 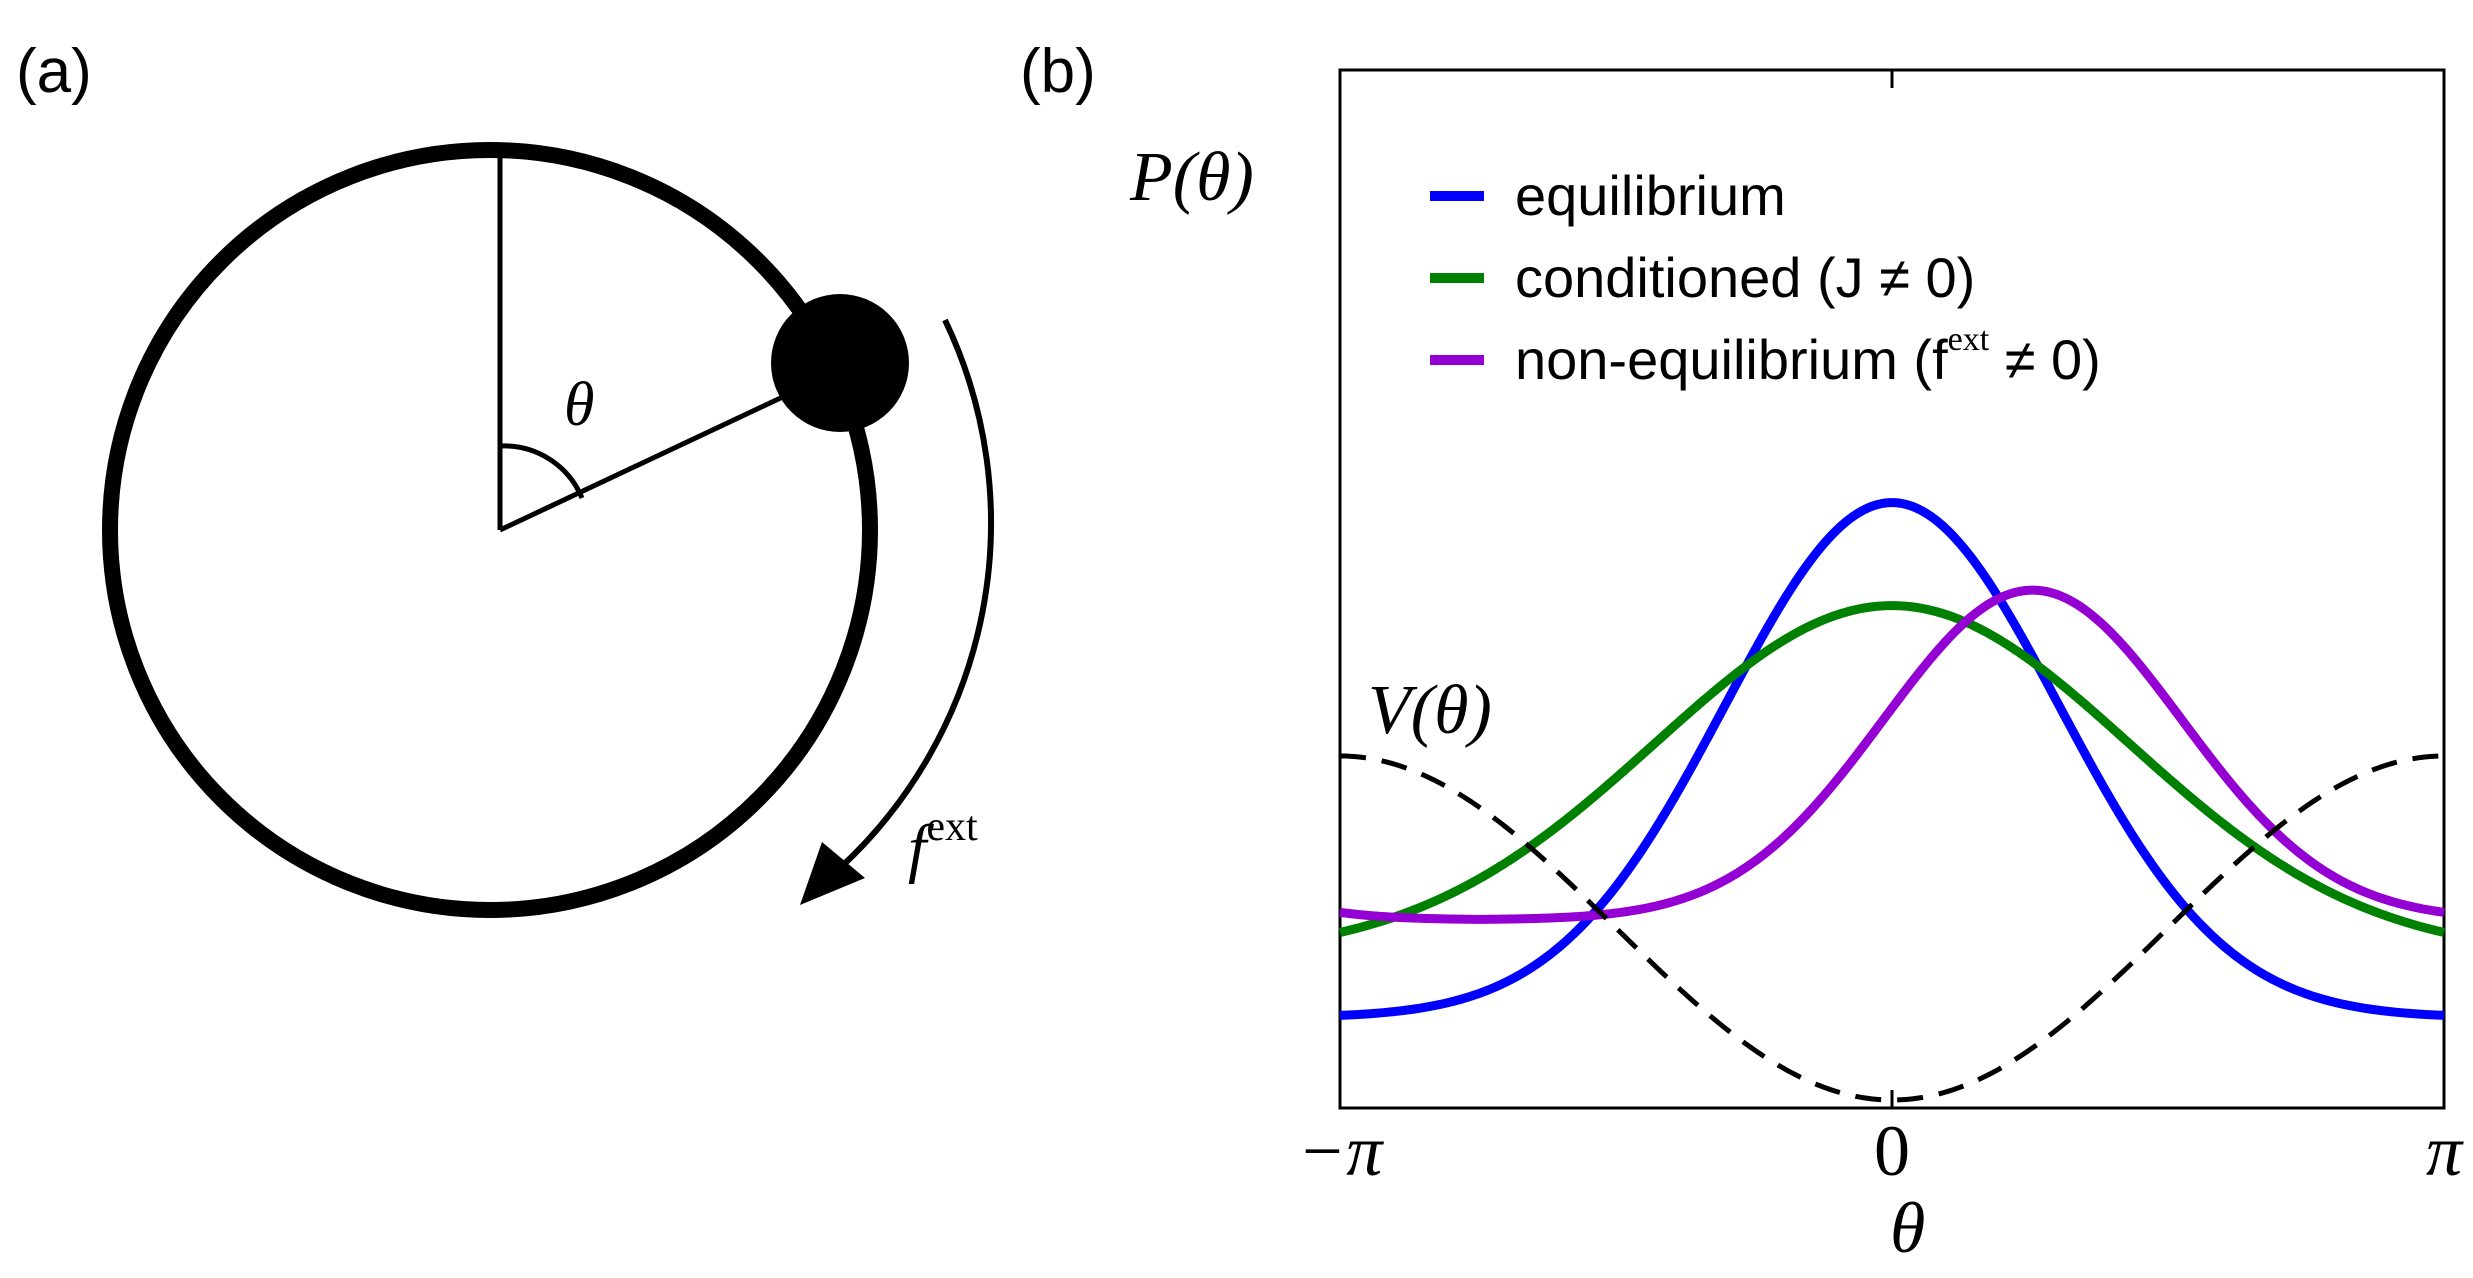 I want to click on particle, so click(x=840, y=363).